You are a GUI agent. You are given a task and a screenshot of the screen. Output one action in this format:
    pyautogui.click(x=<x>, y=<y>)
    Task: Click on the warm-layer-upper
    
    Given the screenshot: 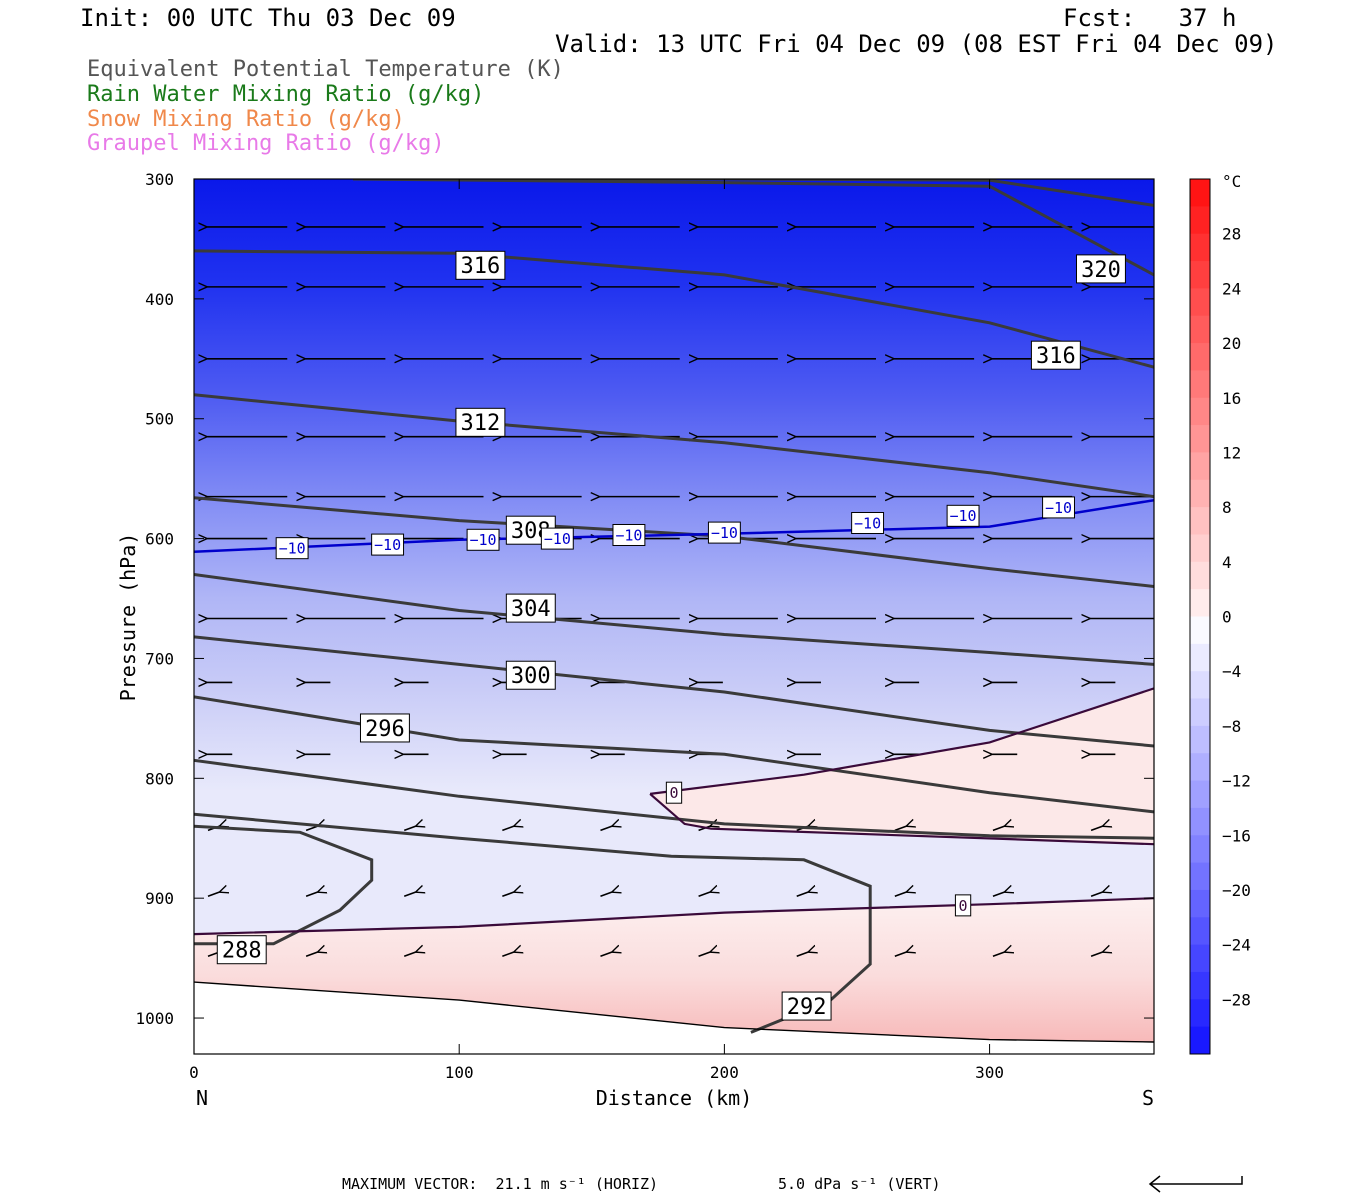 What is the action you would take?
    pyautogui.click(x=902, y=766)
    